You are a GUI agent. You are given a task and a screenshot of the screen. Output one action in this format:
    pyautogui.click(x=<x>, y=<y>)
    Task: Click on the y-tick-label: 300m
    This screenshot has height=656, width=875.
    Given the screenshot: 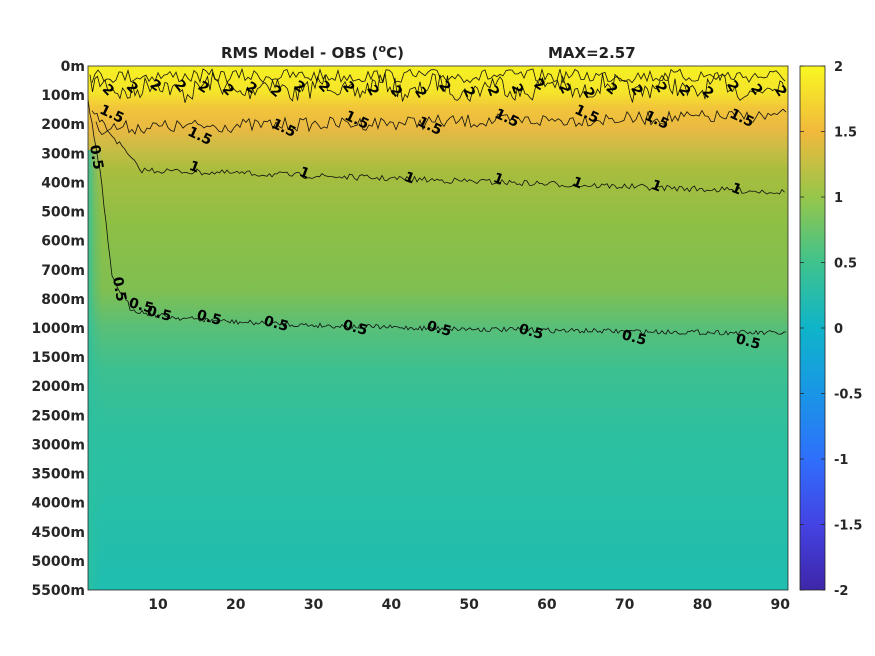 What is the action you would take?
    pyautogui.click(x=63, y=154)
    